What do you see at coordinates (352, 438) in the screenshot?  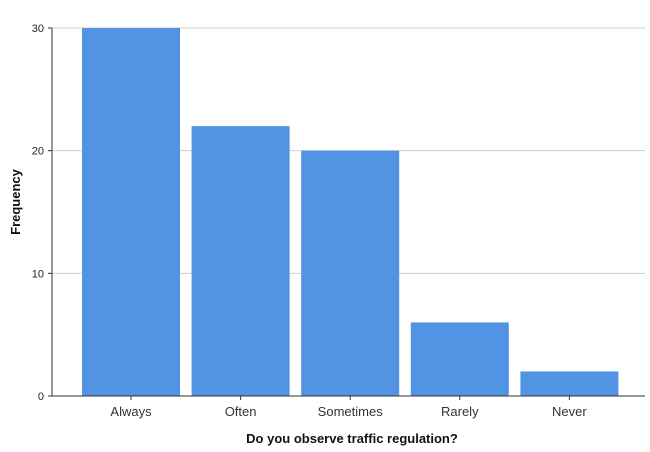 I see `x-axis-title: Do you observe traffic regulation?` at bounding box center [352, 438].